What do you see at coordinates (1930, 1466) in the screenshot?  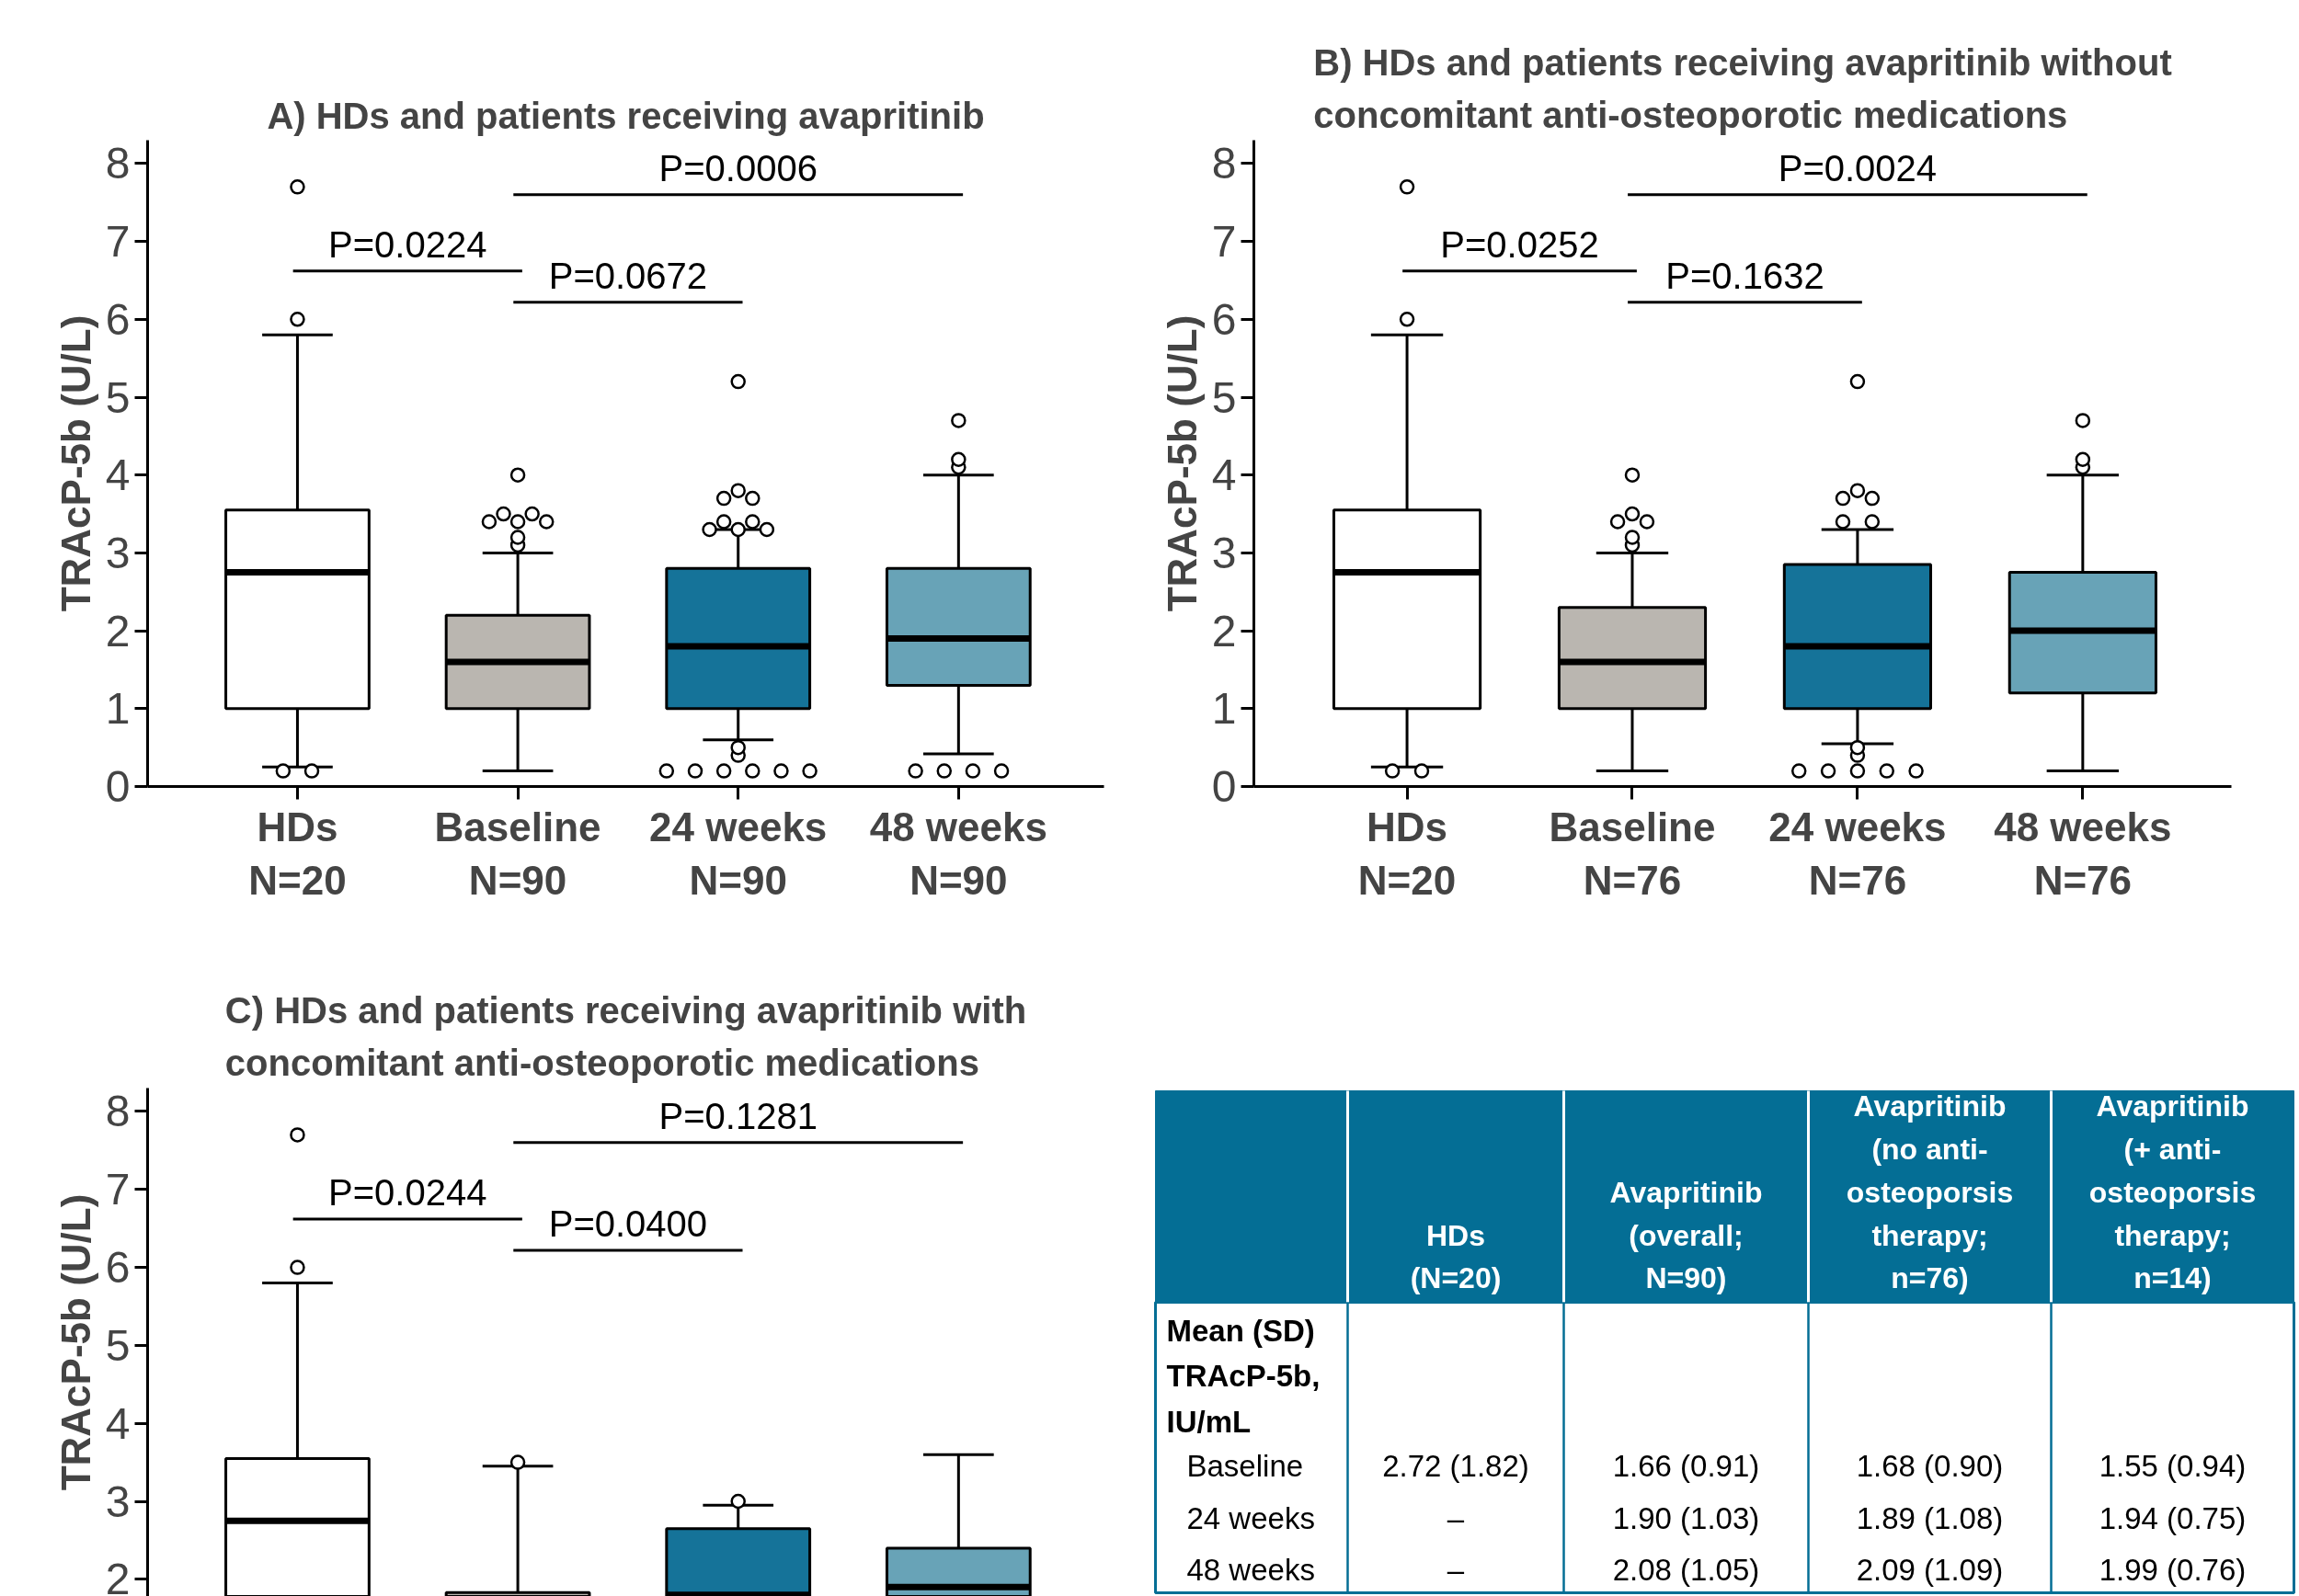 I see `text: 1.68 (0.90)` at bounding box center [1930, 1466].